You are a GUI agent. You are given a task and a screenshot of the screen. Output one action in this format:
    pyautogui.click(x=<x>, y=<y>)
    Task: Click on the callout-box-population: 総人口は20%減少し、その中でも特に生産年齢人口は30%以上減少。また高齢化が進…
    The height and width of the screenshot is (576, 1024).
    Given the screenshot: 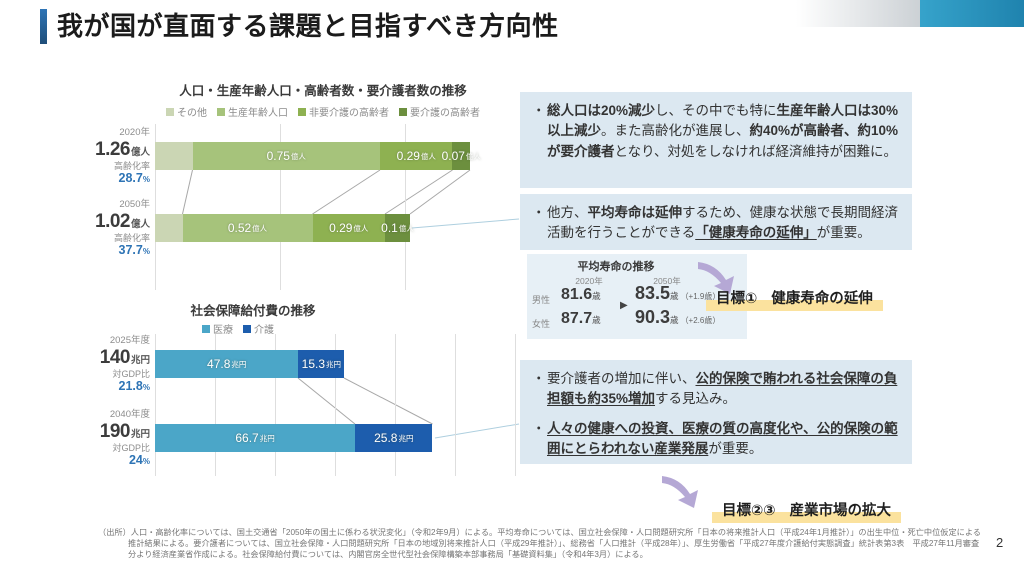 What is the action you would take?
    pyautogui.click(x=716, y=140)
    